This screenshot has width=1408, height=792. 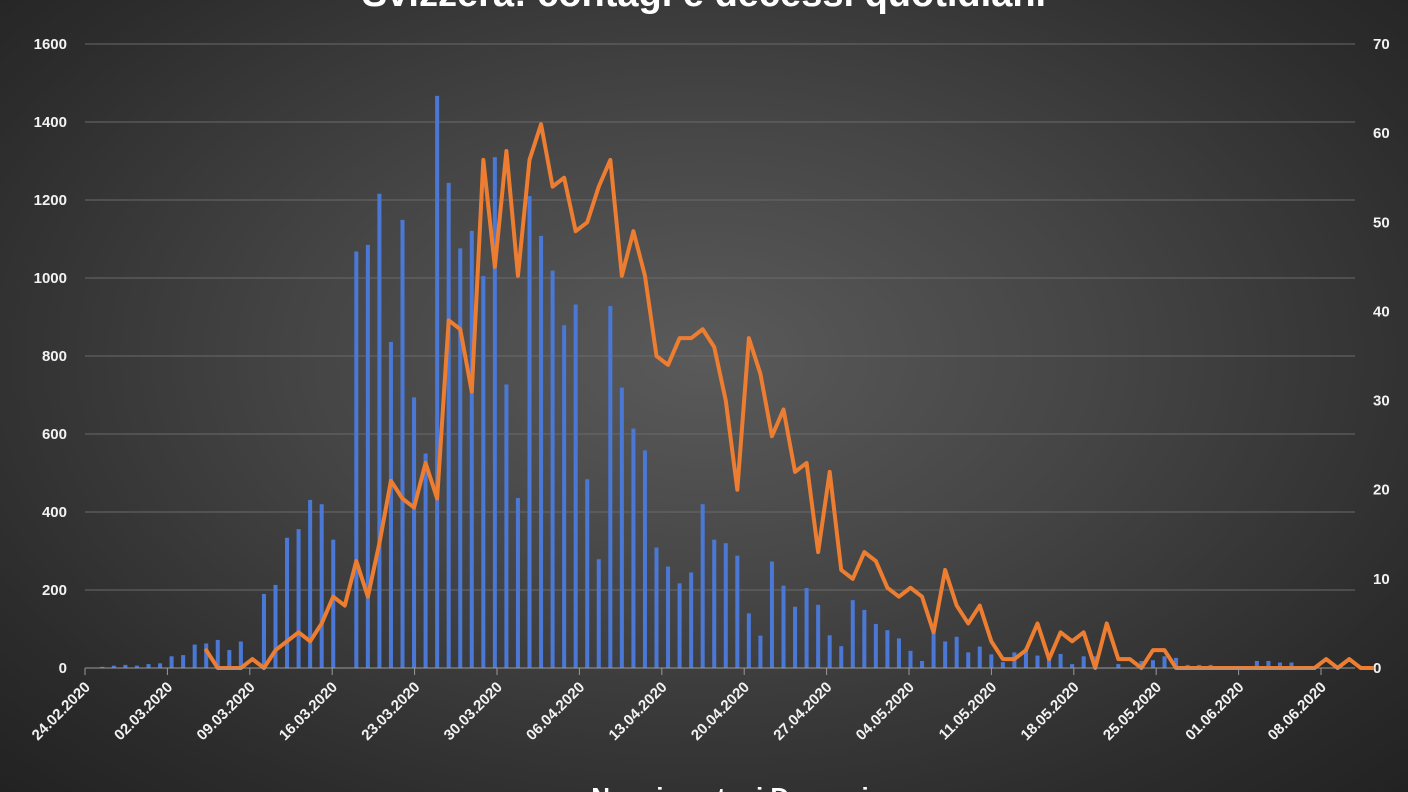 I want to click on y-left-tick-label: 1400, so click(x=50, y=122).